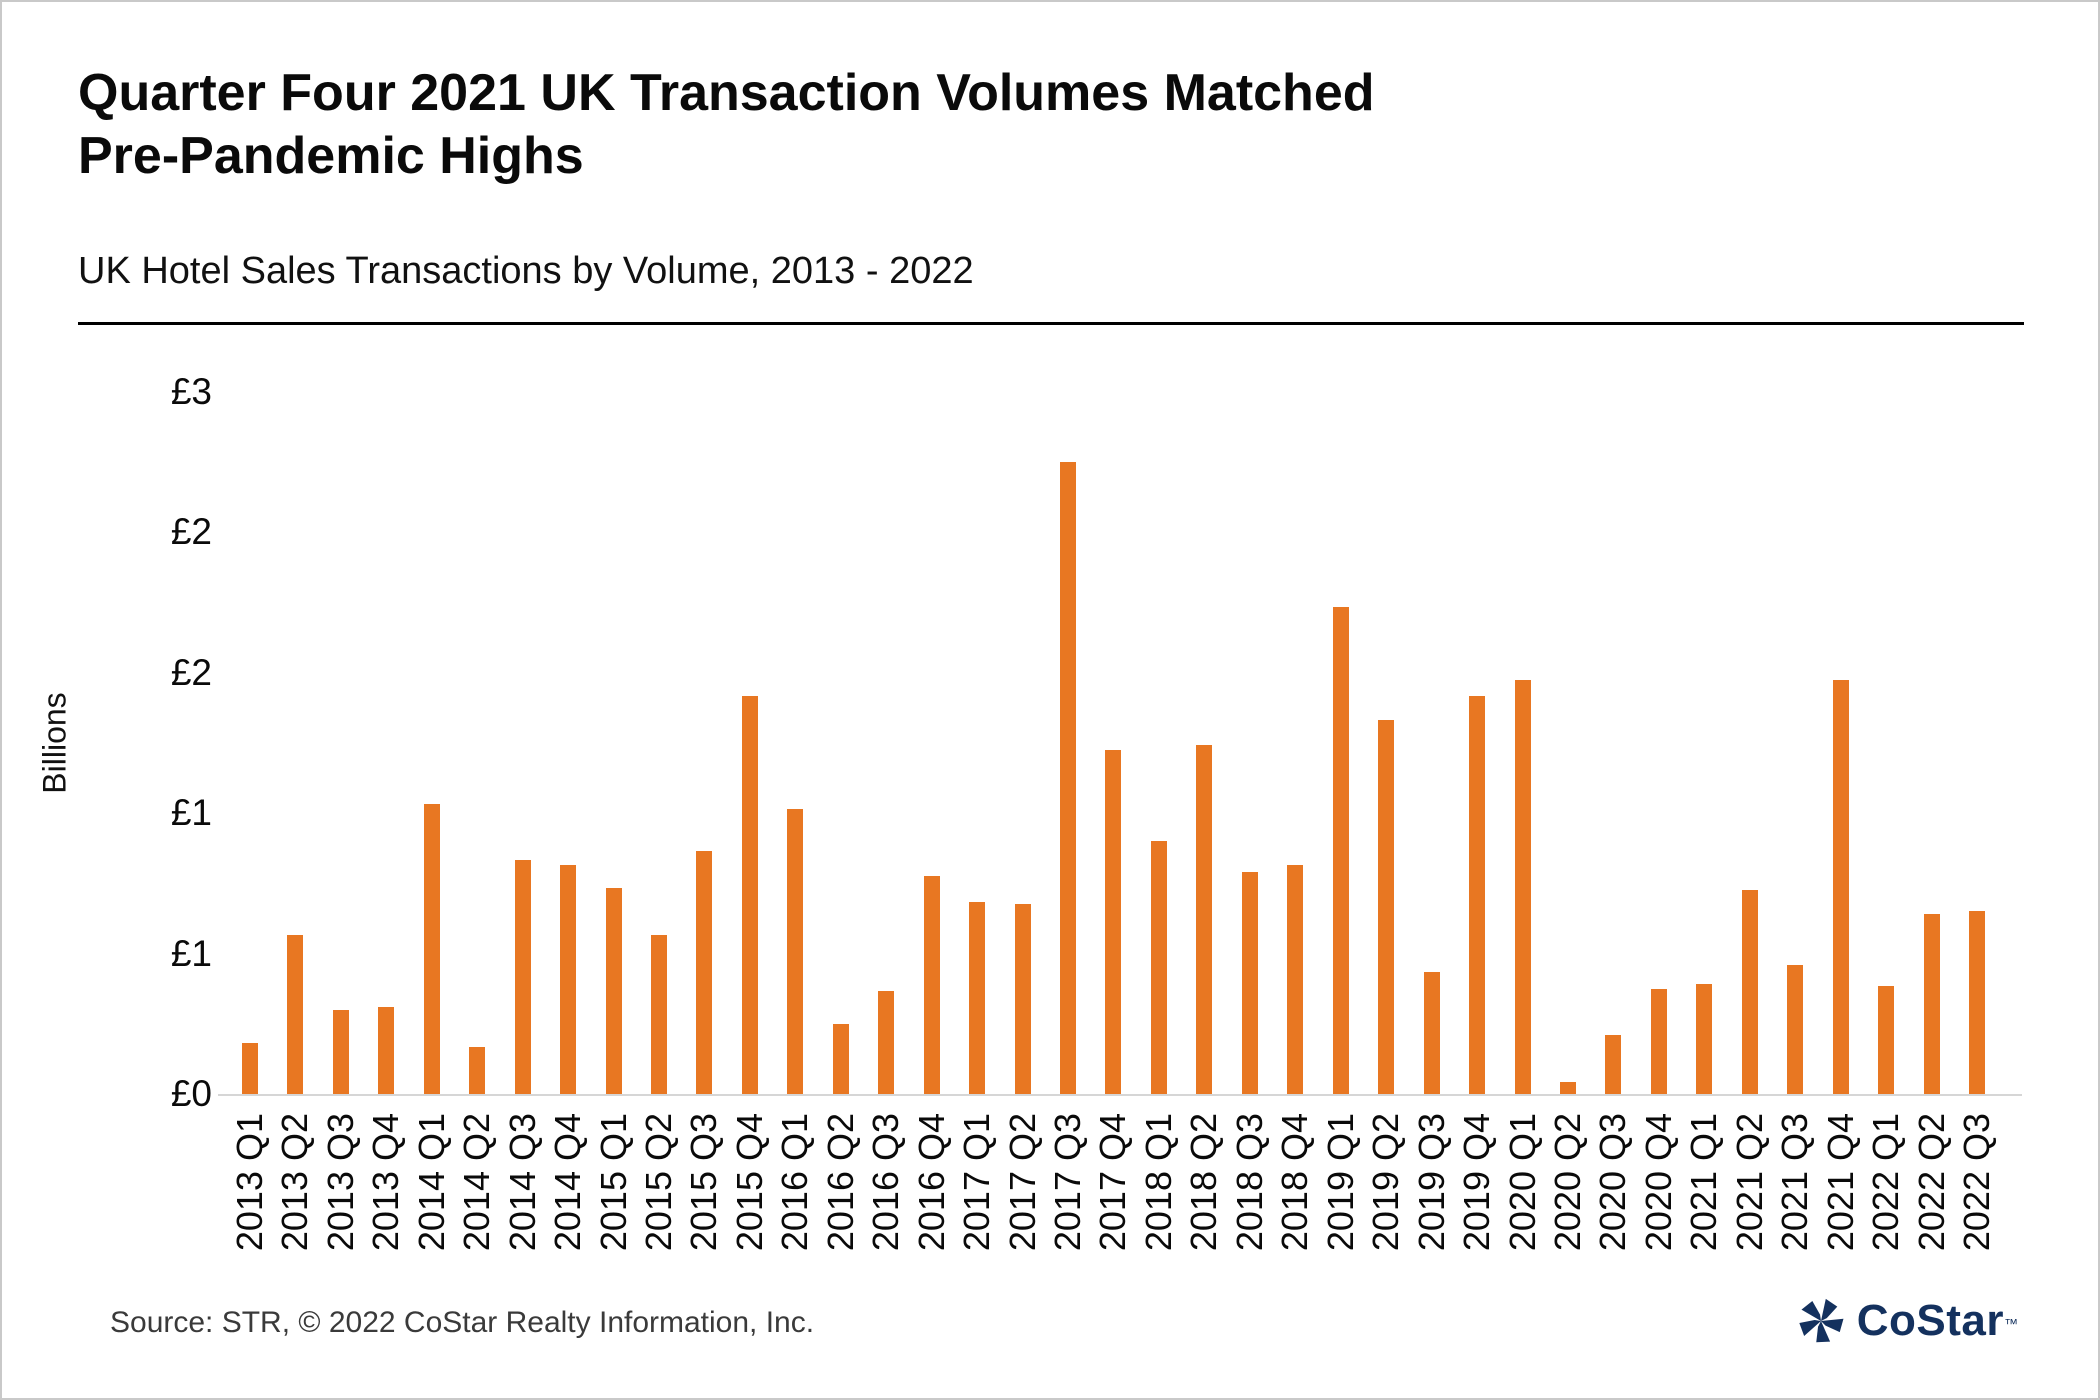  Describe the element at coordinates (1840, 1182) in the screenshot. I see `x-axis-label: 2021 Q4` at that location.